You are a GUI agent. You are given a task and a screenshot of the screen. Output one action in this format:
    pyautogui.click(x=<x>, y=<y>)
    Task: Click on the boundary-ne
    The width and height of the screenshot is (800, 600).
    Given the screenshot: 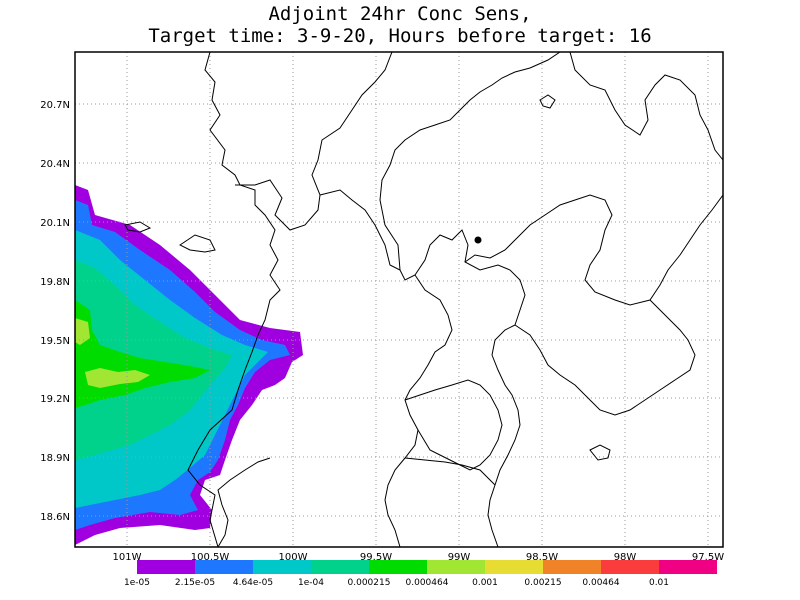 What is the action you would take?
    pyautogui.click(x=646, y=106)
    